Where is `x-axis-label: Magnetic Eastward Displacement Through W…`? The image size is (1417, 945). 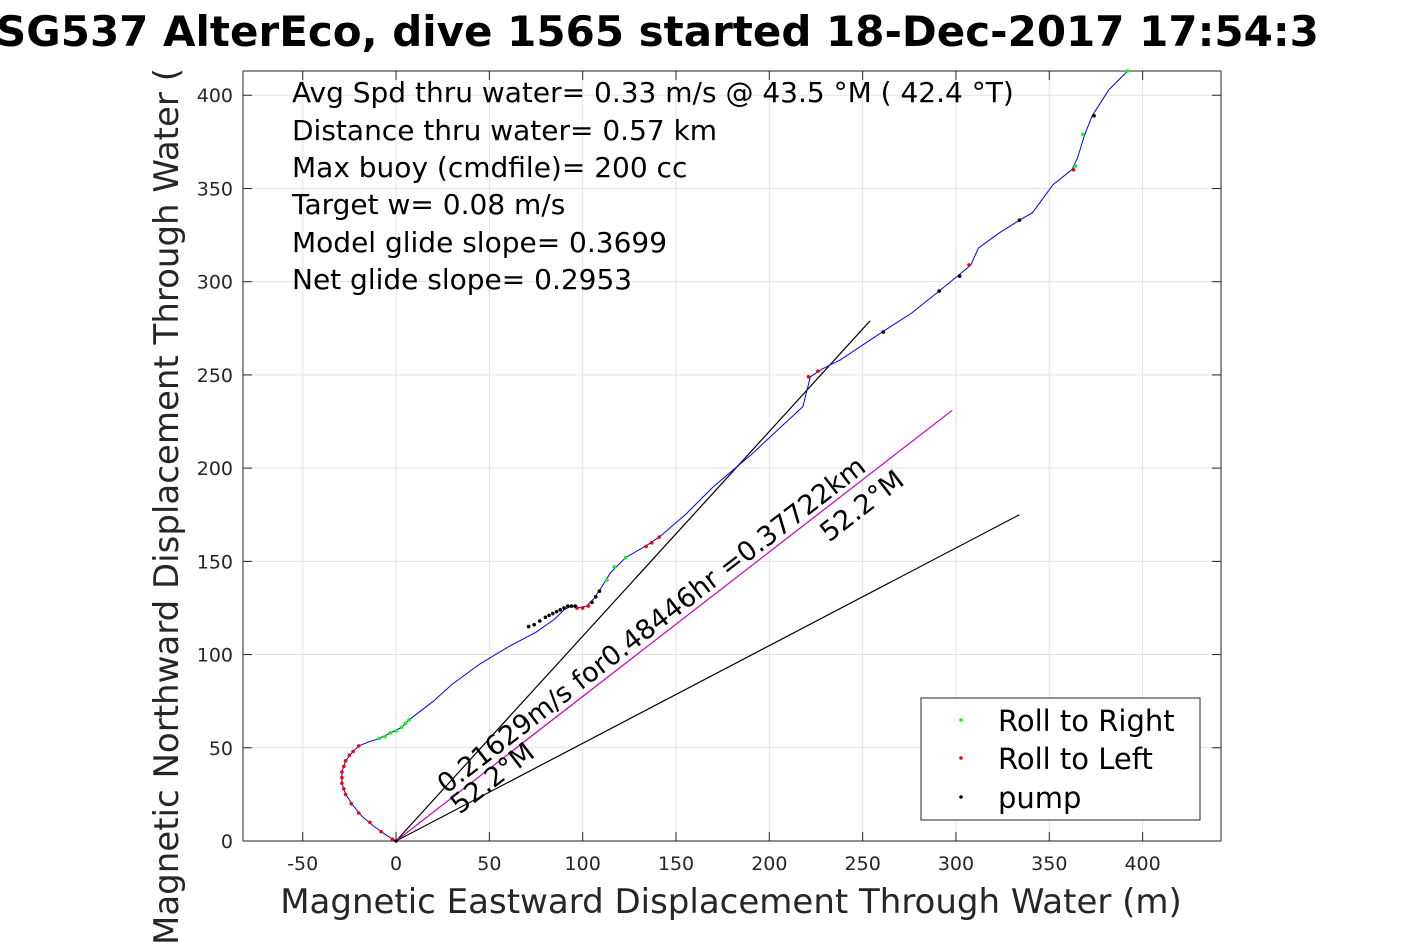 x-axis-label: Magnetic Eastward Displacement Through W… is located at coordinates (731, 902).